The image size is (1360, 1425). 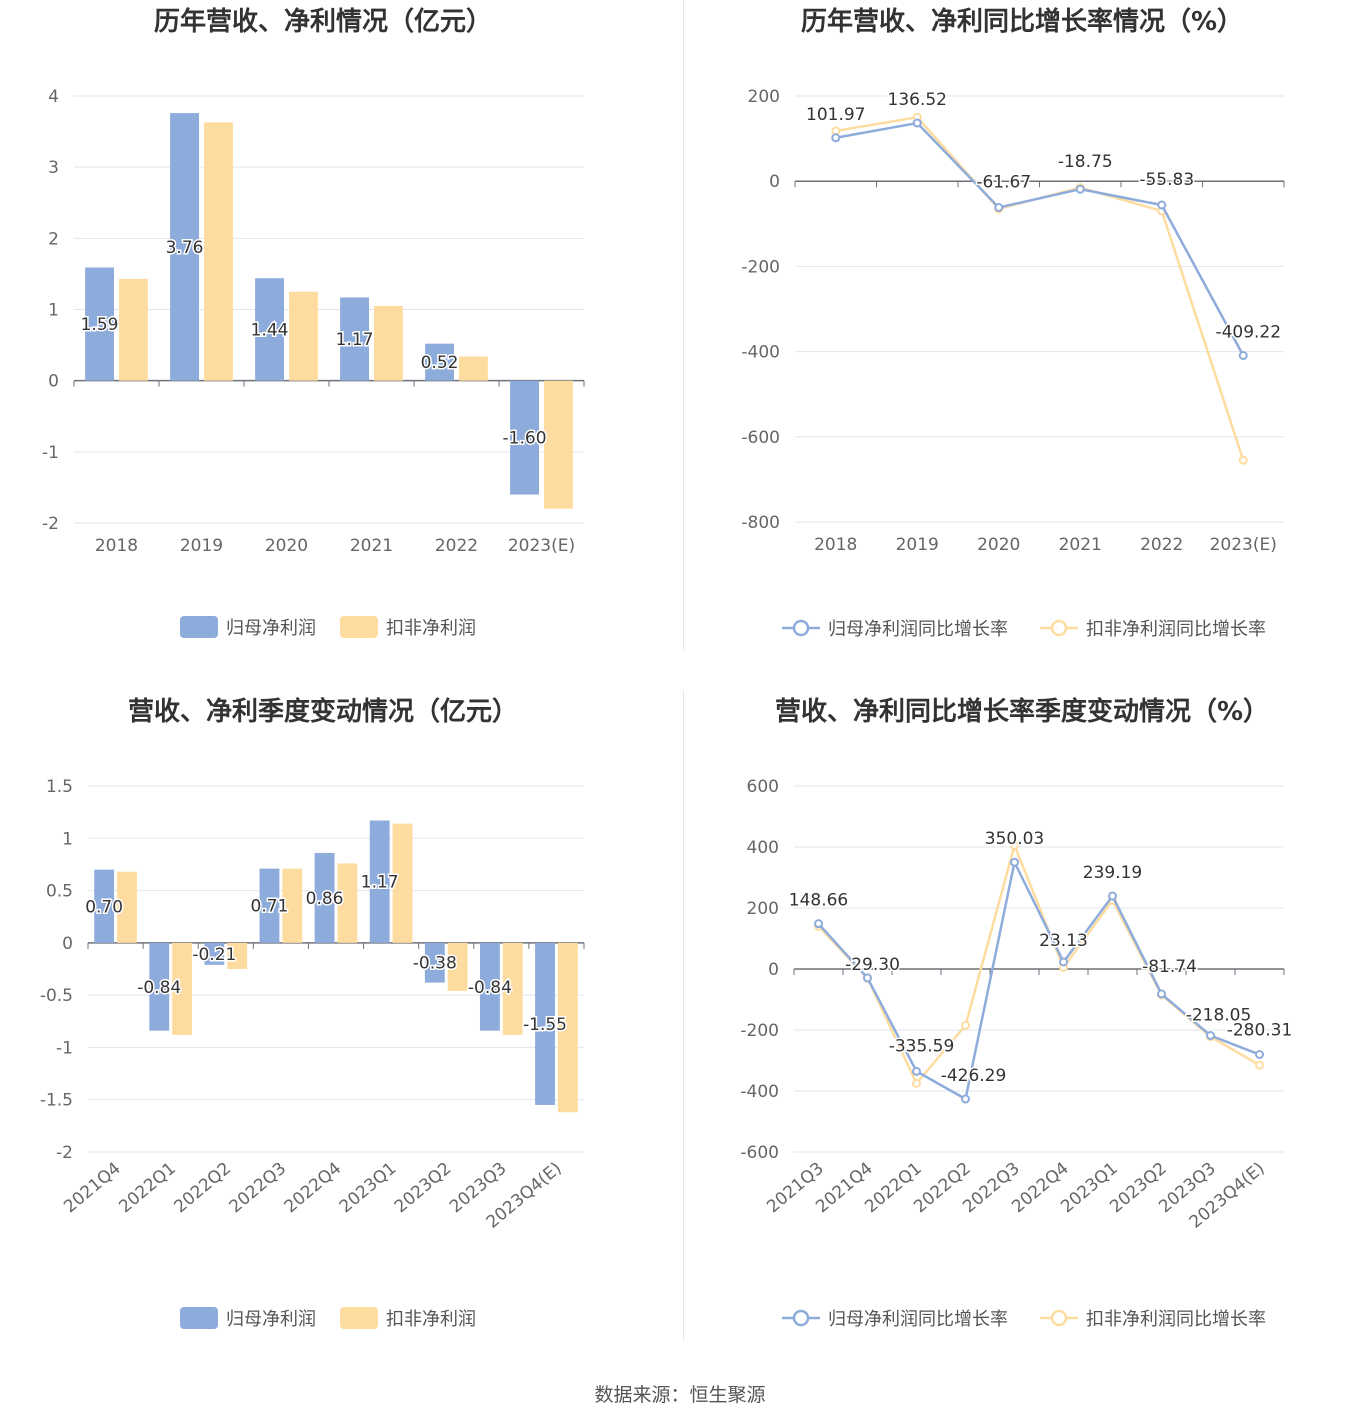 I want to click on bar-data-label: 1.59, so click(x=100, y=325).